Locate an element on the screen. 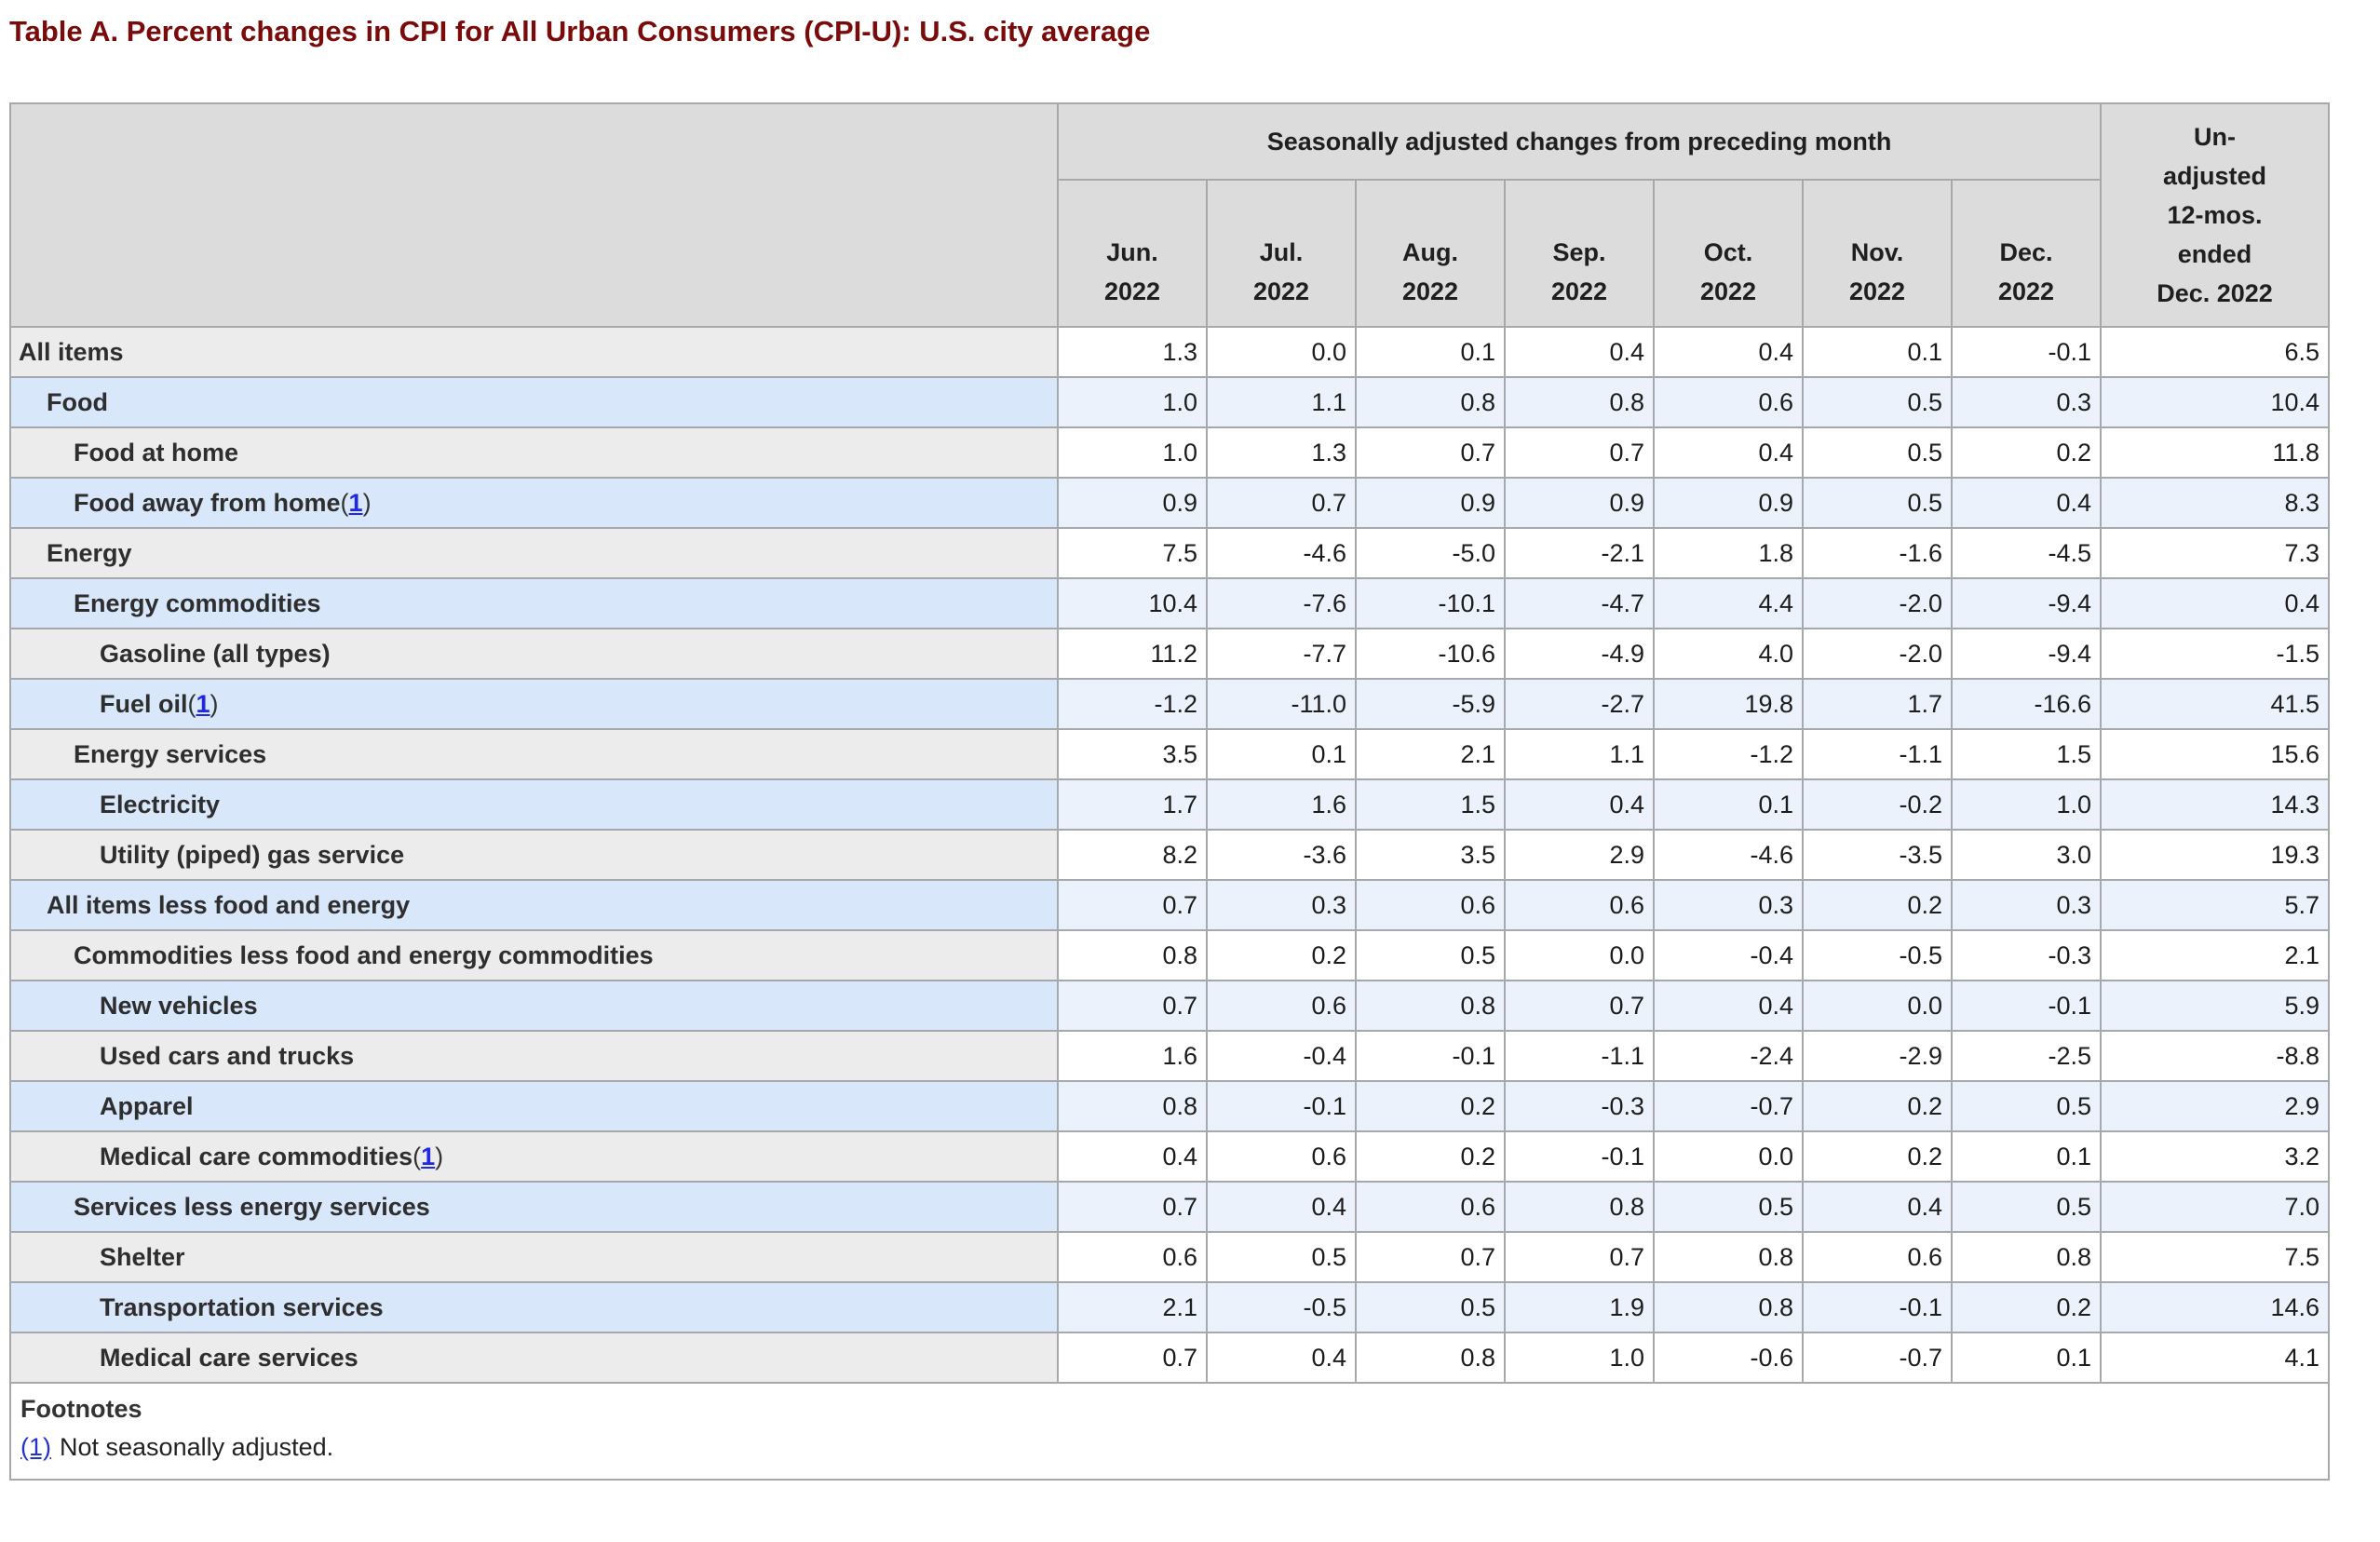  value-cell: -0.7 is located at coordinates (1877, 1358).